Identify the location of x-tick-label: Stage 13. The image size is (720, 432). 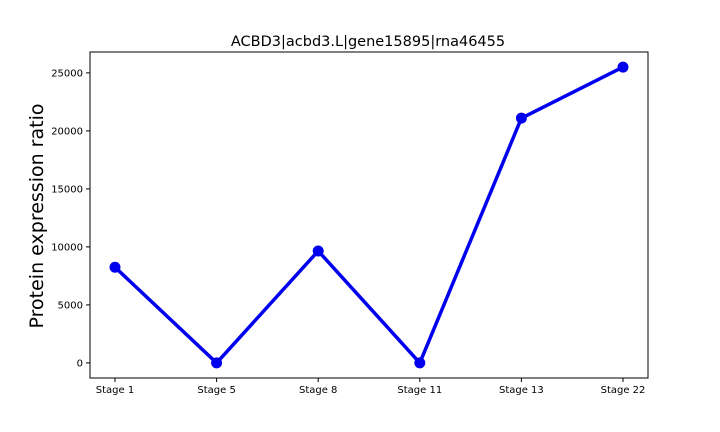
(521, 390).